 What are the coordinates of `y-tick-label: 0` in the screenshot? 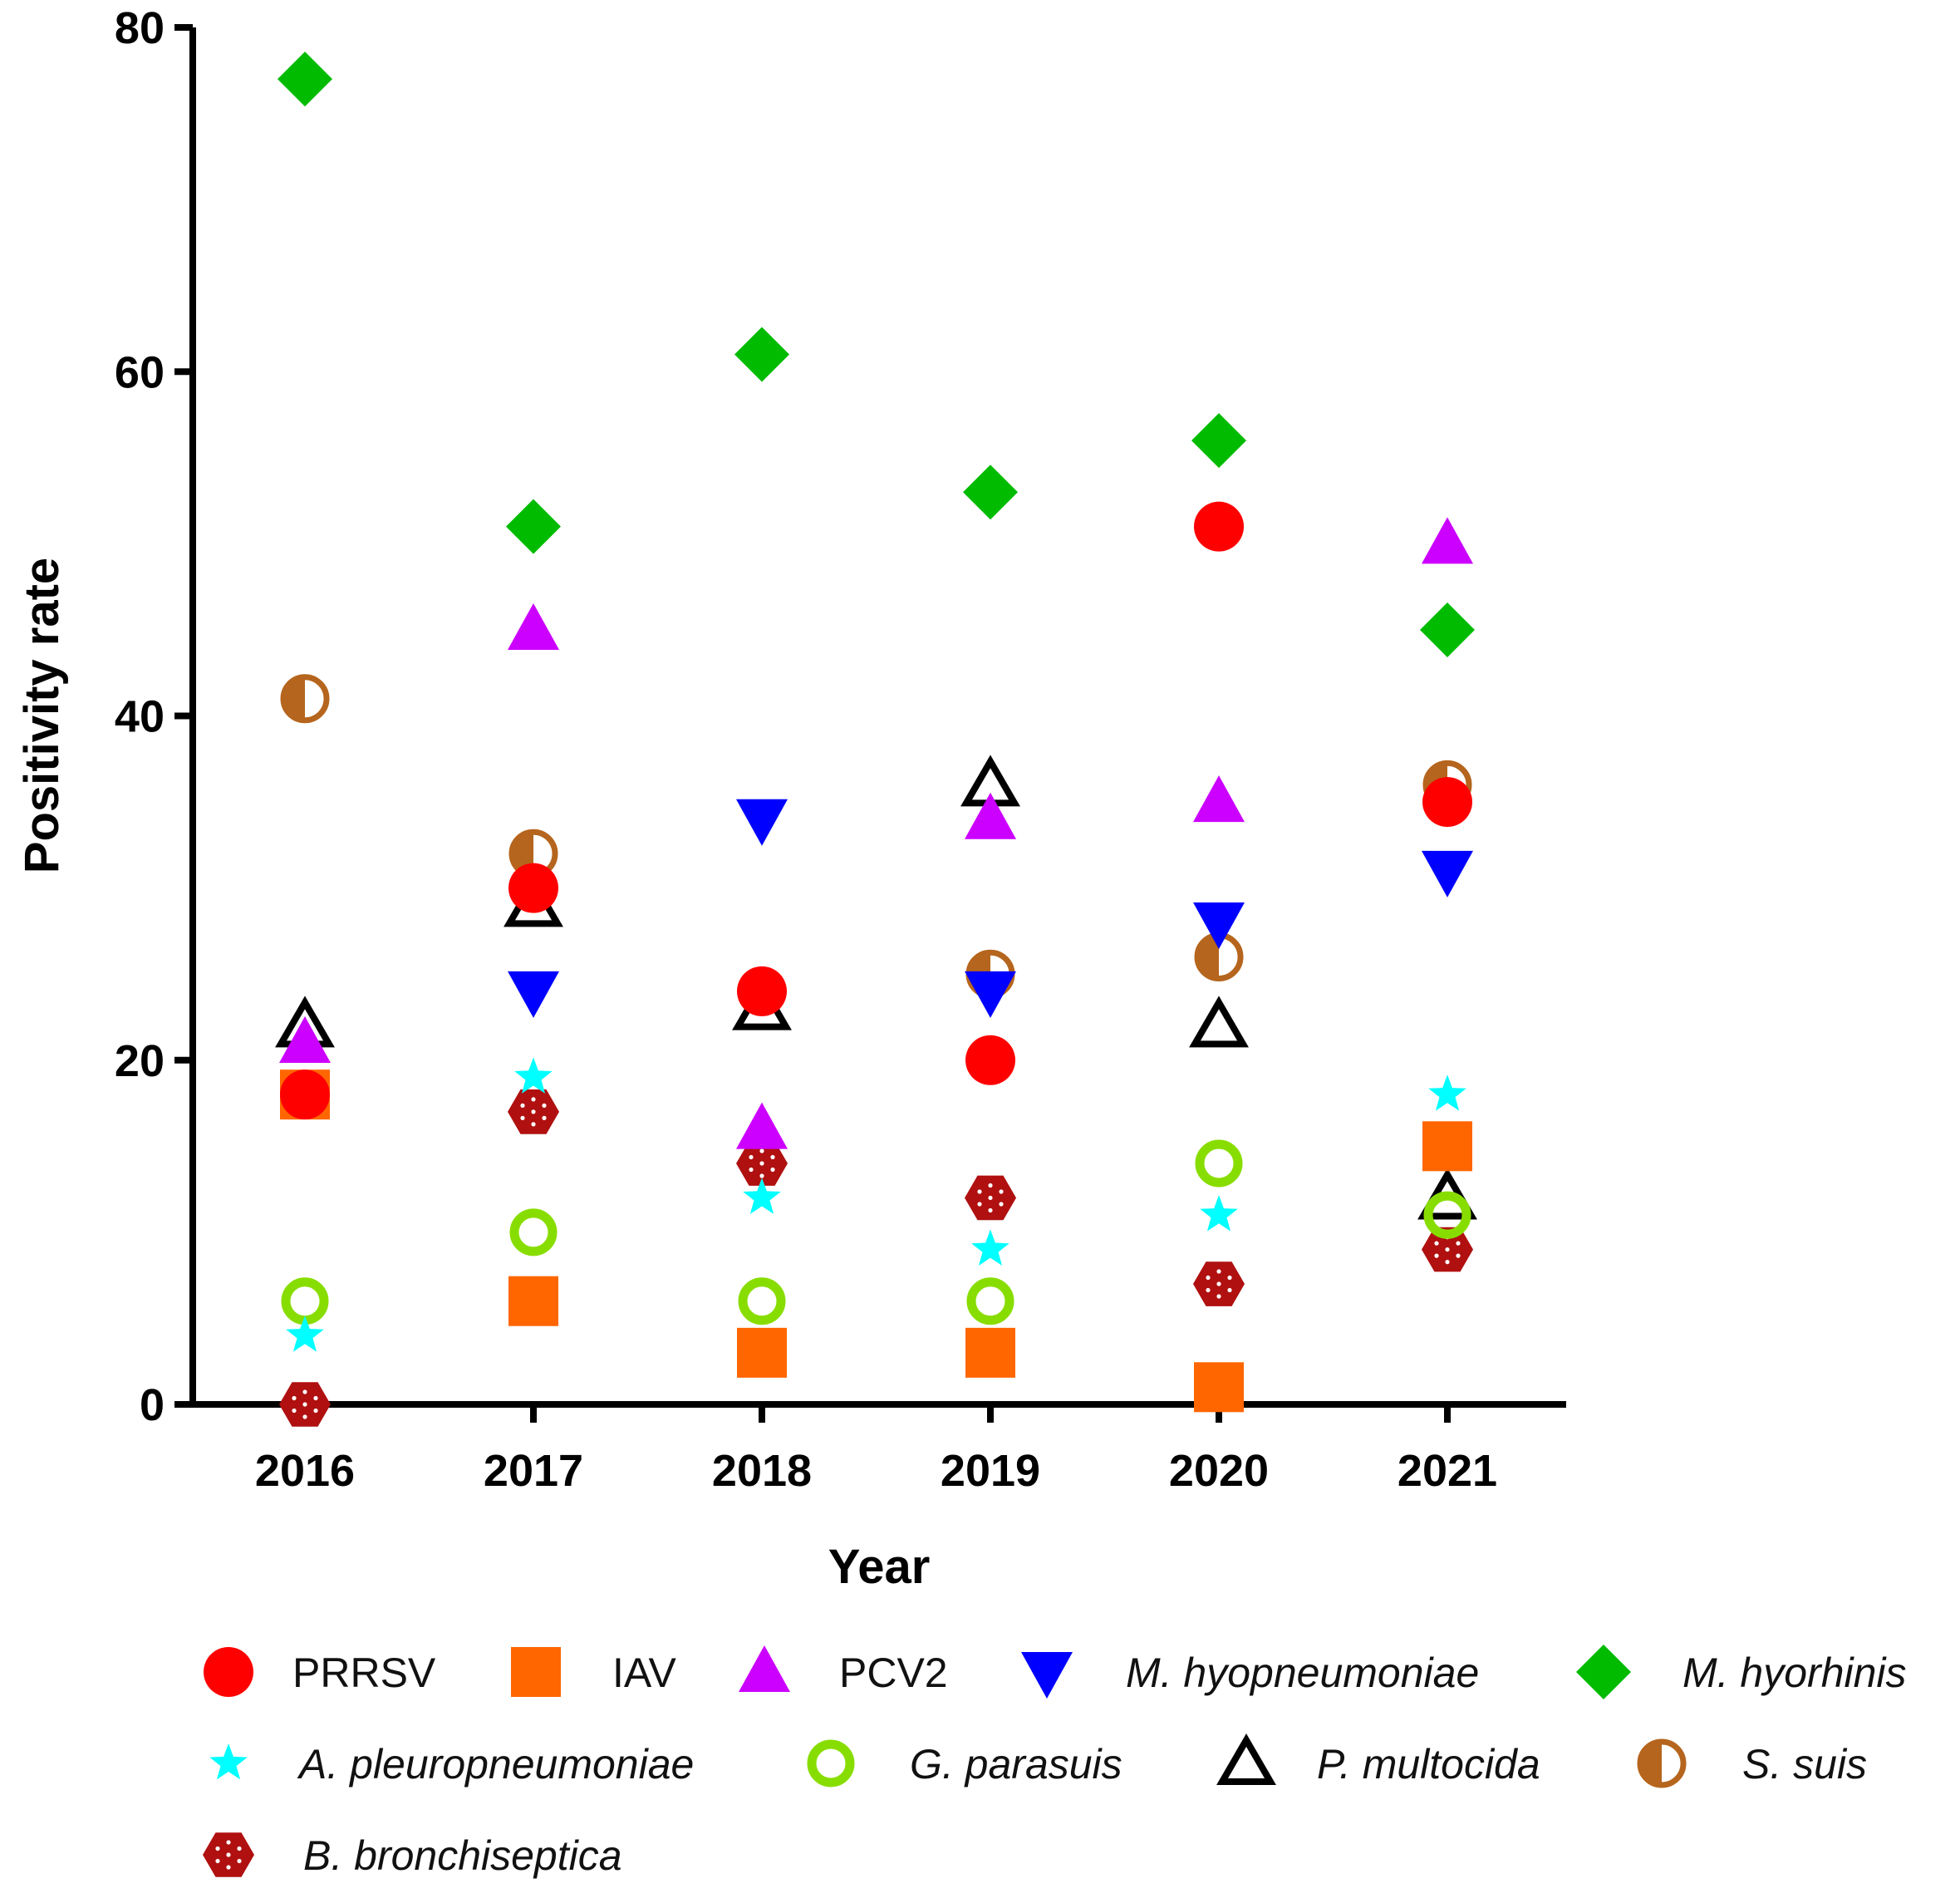 It's located at (152, 1405).